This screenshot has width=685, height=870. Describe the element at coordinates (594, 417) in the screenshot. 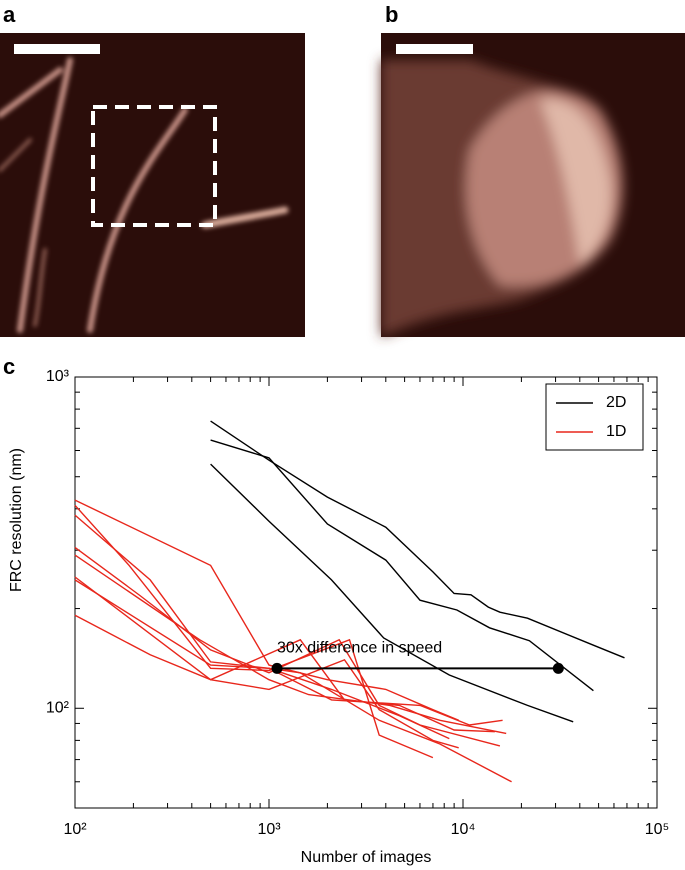

I see `legend-box` at that location.